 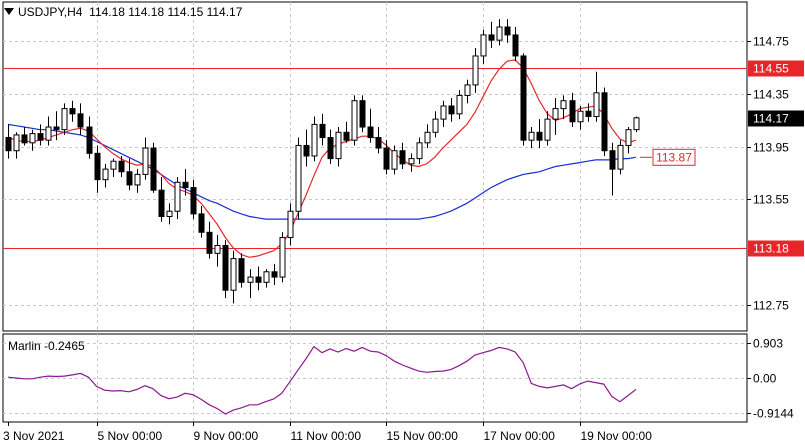 What do you see at coordinates (771, 42) in the screenshot?
I see `y-tick-label: 114.75` at bounding box center [771, 42].